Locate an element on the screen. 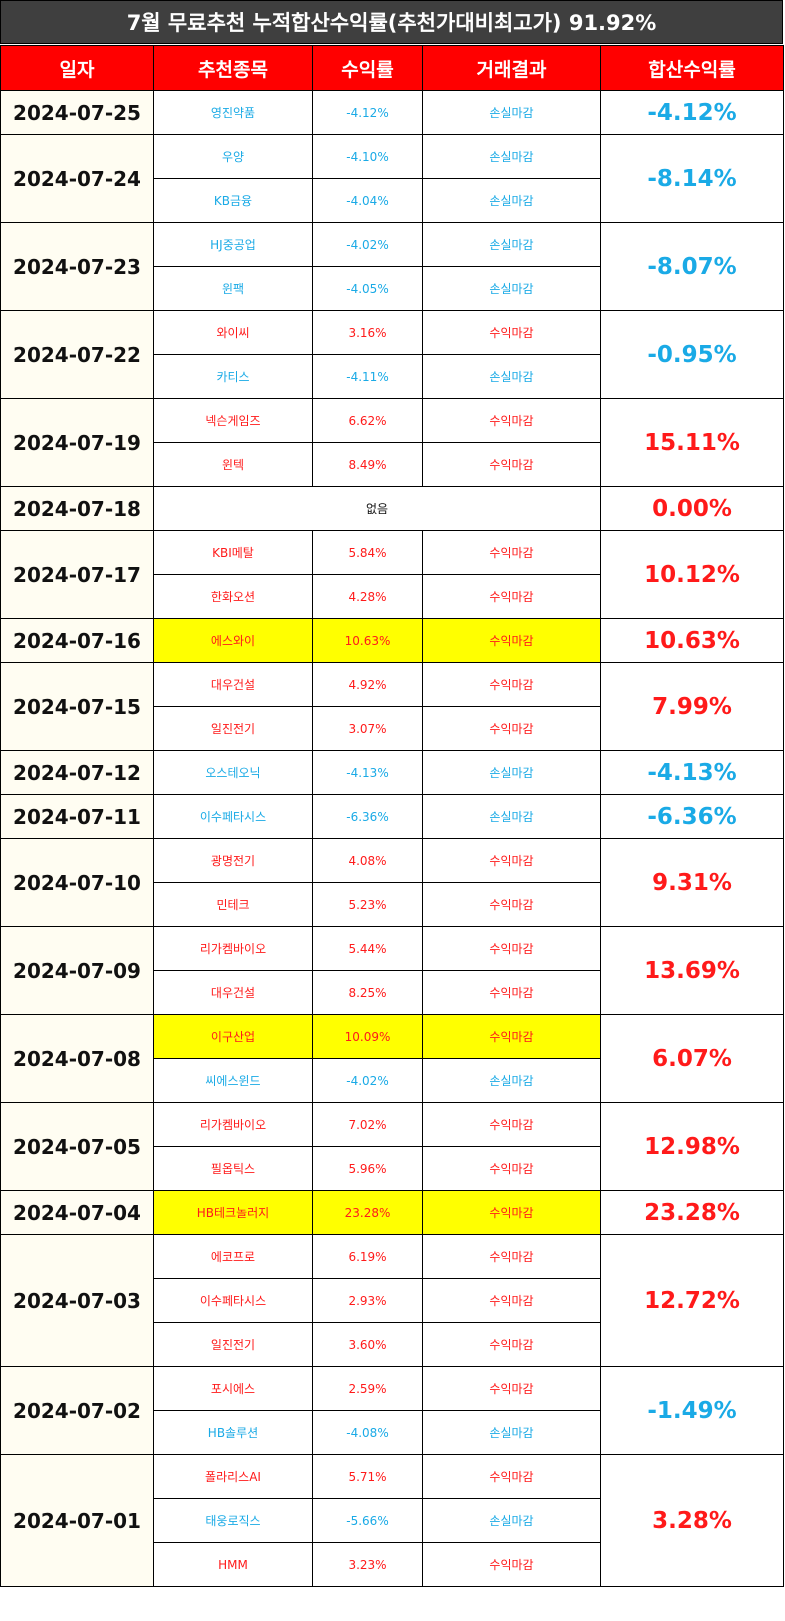 The image size is (785, 1621). stock-name-cell: 일진전기 is located at coordinates (233, 1344).